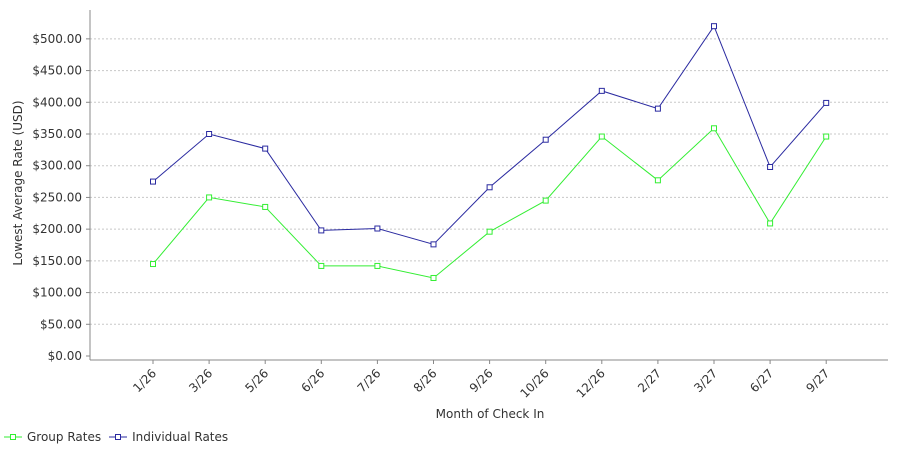 The image size is (900, 450). What do you see at coordinates (144, 380) in the screenshot?
I see `x-tick-label: 1/26` at bounding box center [144, 380].